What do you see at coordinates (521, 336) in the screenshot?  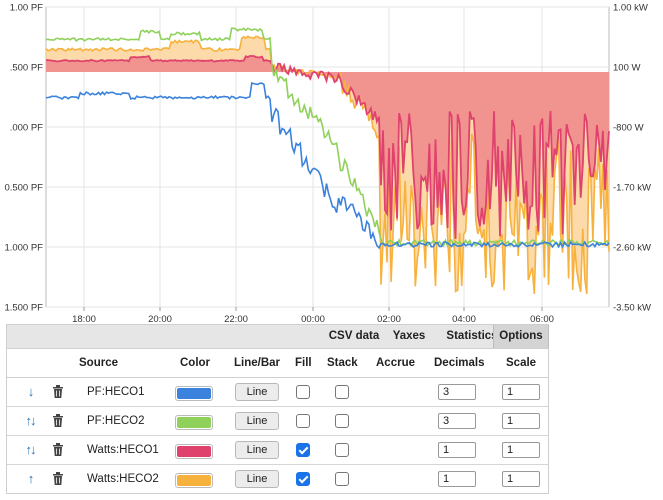 I see `tab-options: Options` at bounding box center [521, 336].